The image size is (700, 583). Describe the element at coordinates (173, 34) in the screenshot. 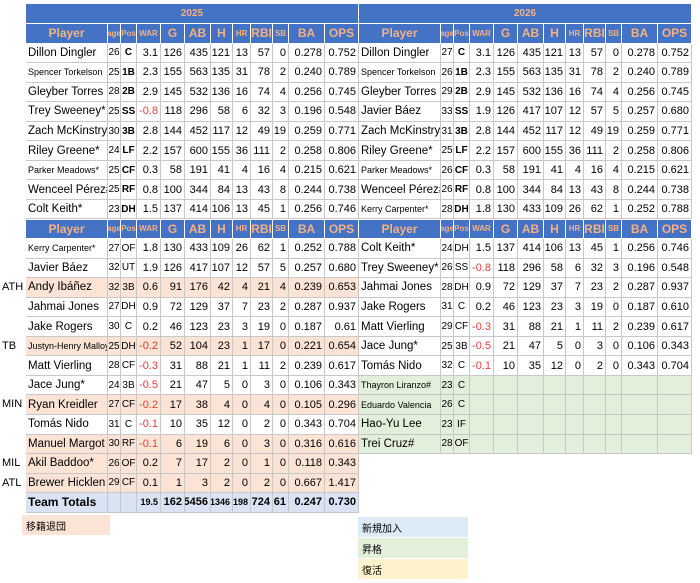

I see `left-header-g: G` at that location.